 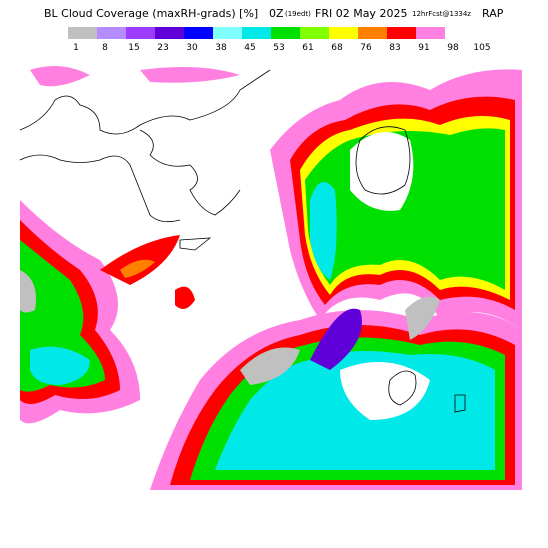 What do you see at coordinates (278, 48) in the screenshot?
I see `legend-label: 53` at bounding box center [278, 48].